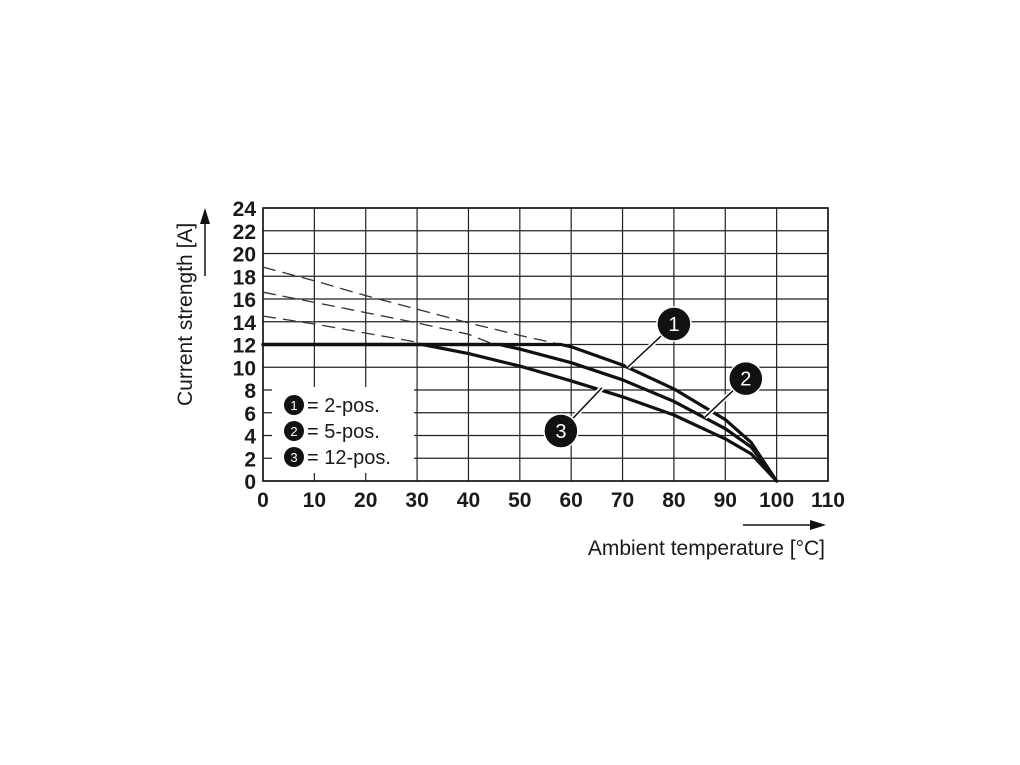 The width and height of the screenshot is (1020, 765). I want to click on y-tick-label: 14, so click(245, 323).